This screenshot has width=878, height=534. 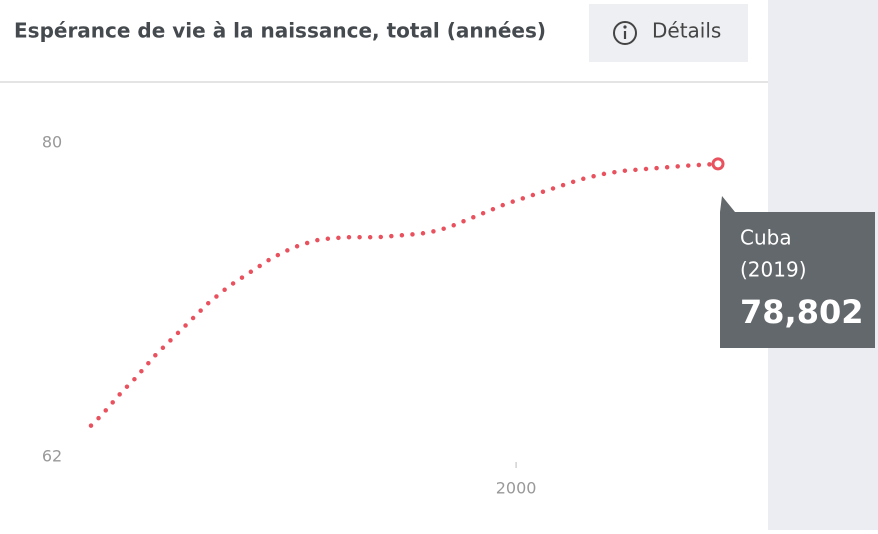 What do you see at coordinates (52, 456) in the screenshot?
I see `y-tick-label: 62` at bounding box center [52, 456].